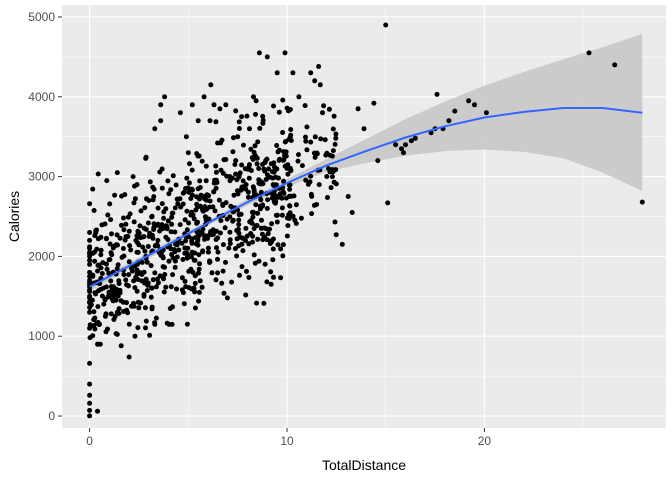  What do you see at coordinates (41, 17) in the screenshot?
I see `y-tick-label: 5000` at bounding box center [41, 17].